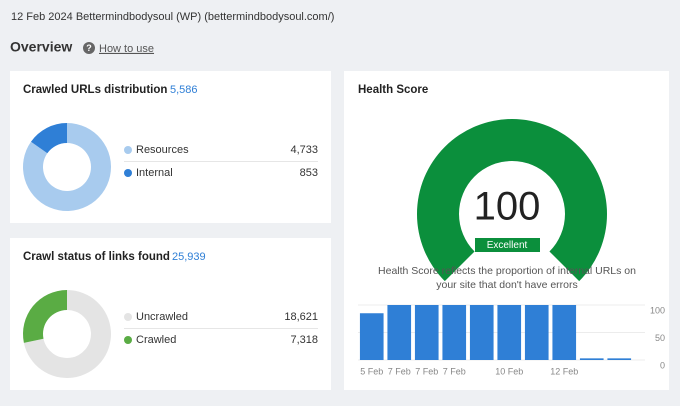 Image resolution: width=680 pixels, height=406 pixels. I want to click on rating: Excellent, so click(507, 245).